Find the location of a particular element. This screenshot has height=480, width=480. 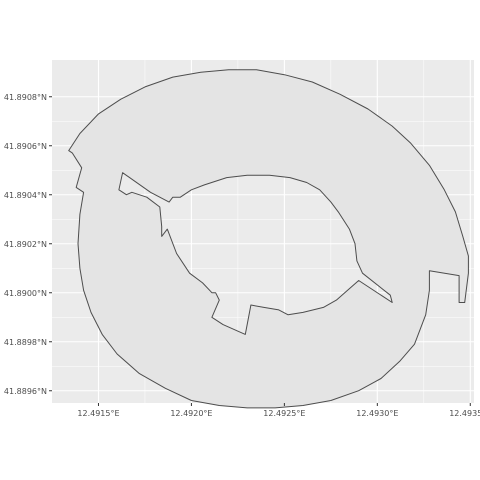

y-tick-label: 41.8898°N is located at coordinates (25, 342).